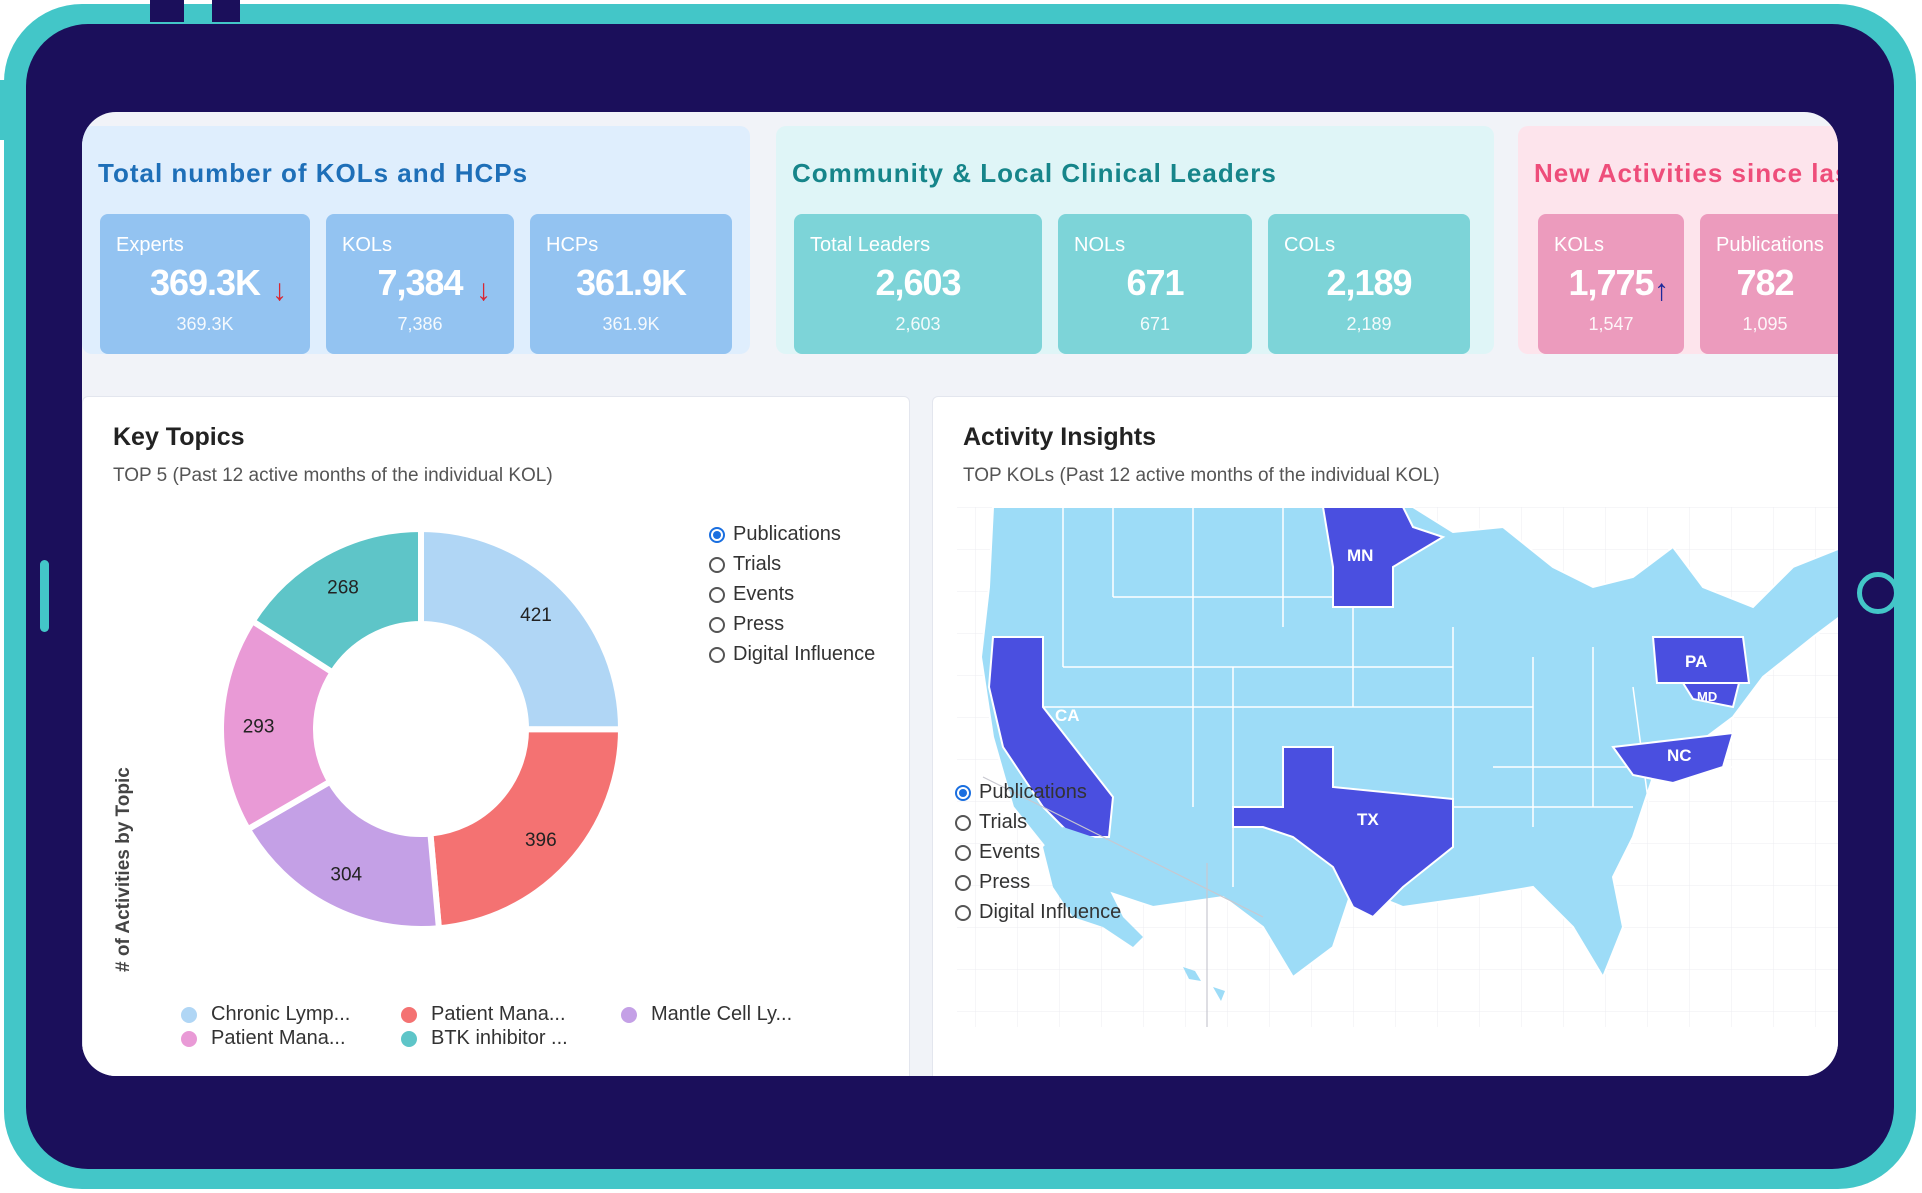 This screenshot has width=1922, height=1193. What do you see at coordinates (1050, 912) in the screenshot?
I see `radio-label: Digital Influence` at bounding box center [1050, 912].